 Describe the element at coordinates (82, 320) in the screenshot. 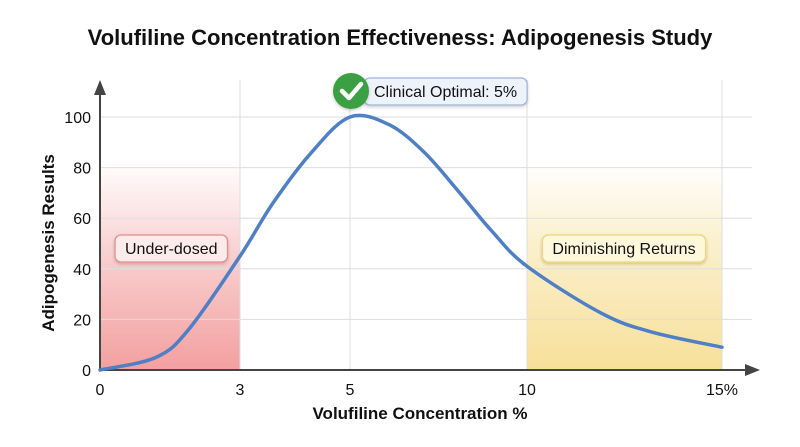

I see `y-tick-label: 20` at that location.